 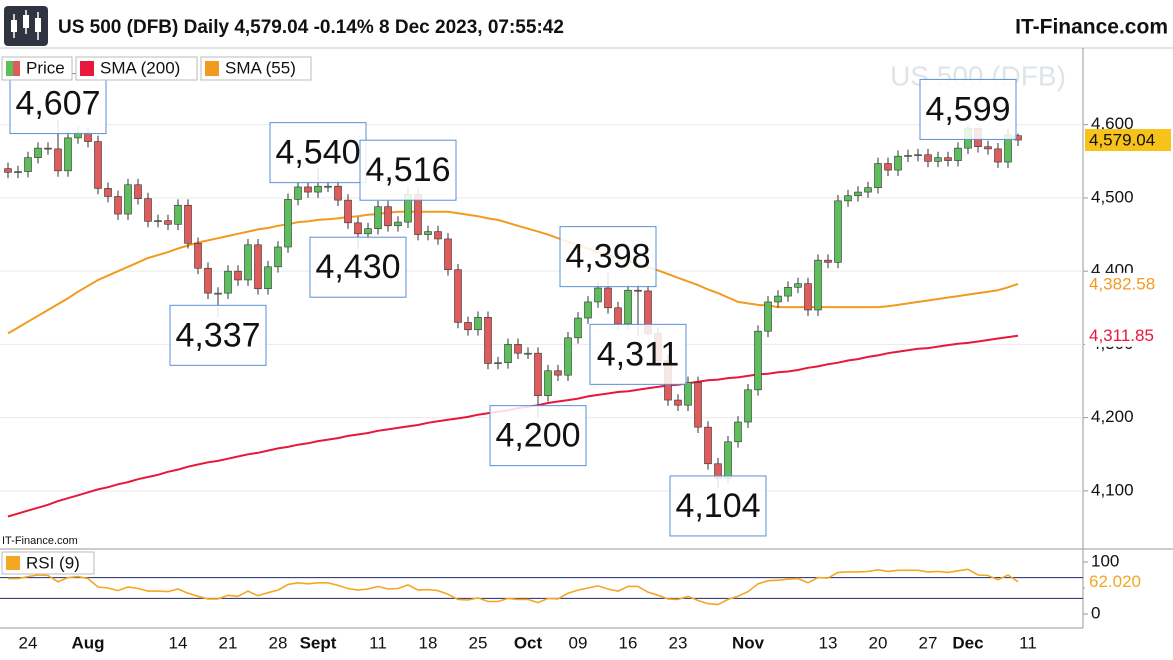 What do you see at coordinates (678, 642) in the screenshot?
I see `x-tick-label: 23` at bounding box center [678, 642].